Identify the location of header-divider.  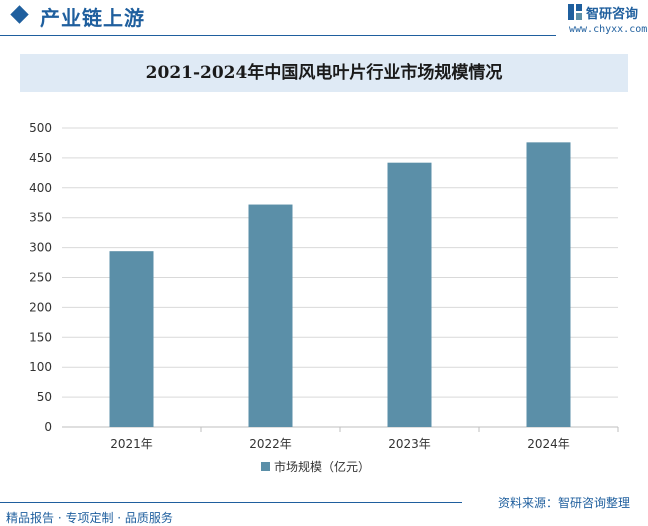
(278, 35).